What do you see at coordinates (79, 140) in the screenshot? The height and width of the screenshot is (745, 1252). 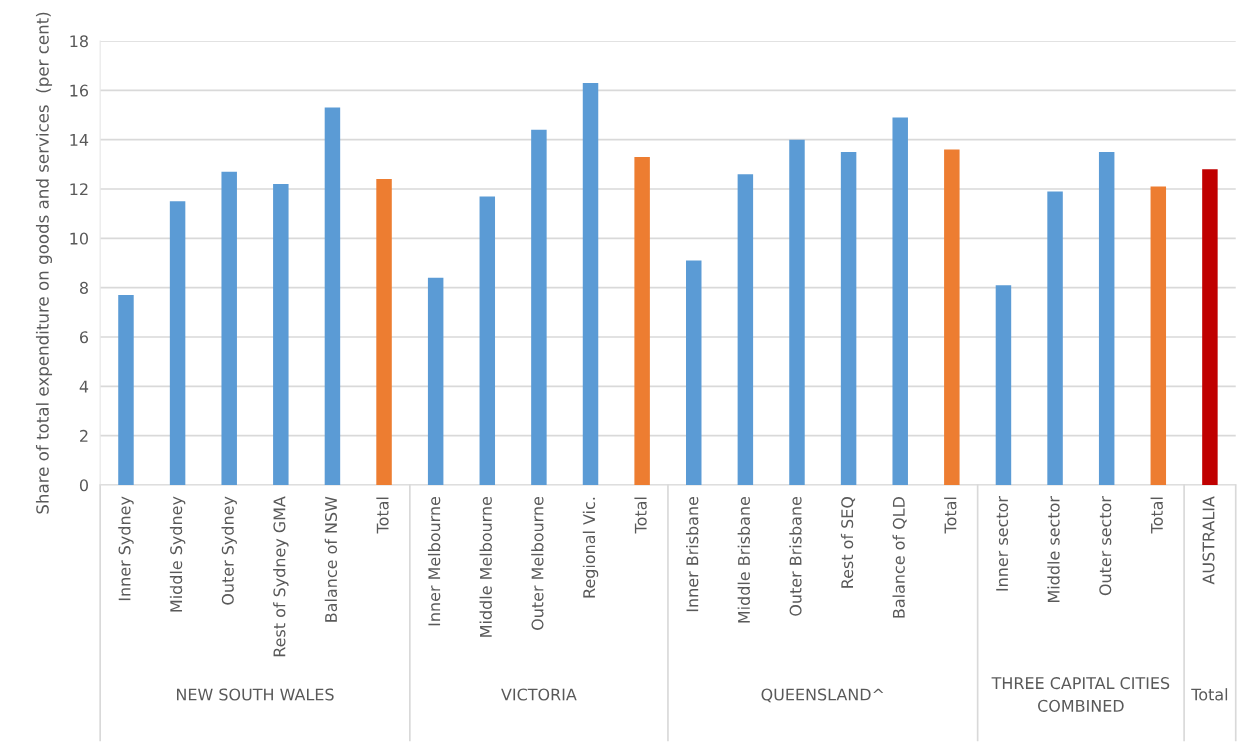 I see `y-tick-label: 14` at bounding box center [79, 140].